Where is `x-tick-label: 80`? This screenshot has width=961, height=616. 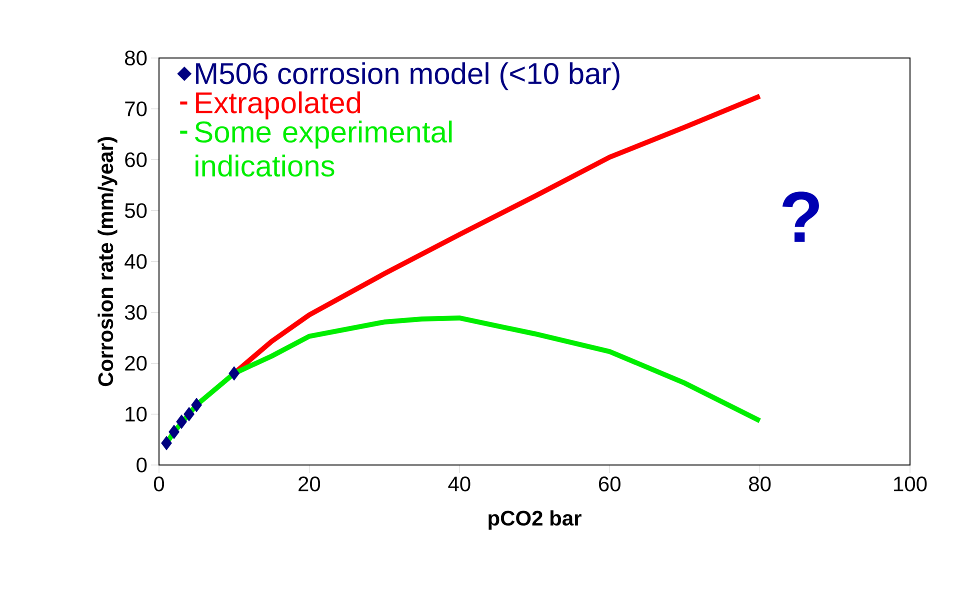
x-tick-label: 80 is located at coordinates (760, 484).